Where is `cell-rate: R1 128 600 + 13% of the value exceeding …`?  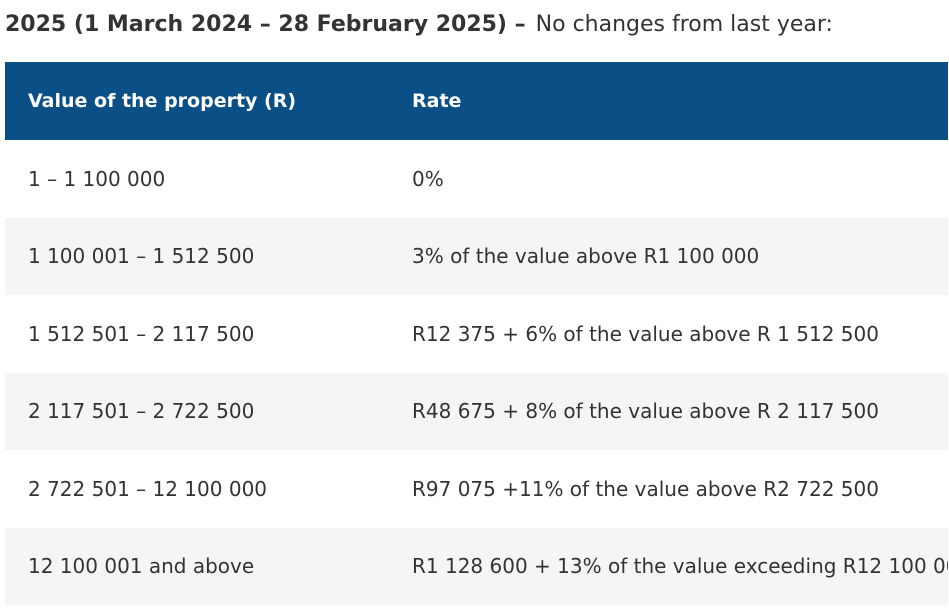 cell-rate: R1 128 600 + 13% of the value exceeding … is located at coordinates (680, 566).